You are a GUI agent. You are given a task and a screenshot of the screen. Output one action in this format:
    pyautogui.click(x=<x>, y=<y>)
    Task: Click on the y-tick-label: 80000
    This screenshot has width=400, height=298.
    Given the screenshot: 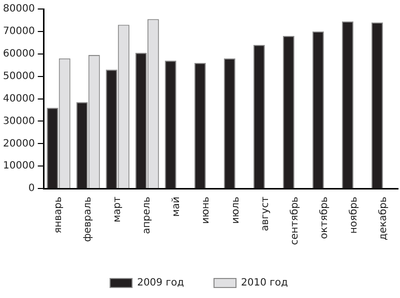 What is the action you would take?
    pyautogui.click(x=19, y=9)
    